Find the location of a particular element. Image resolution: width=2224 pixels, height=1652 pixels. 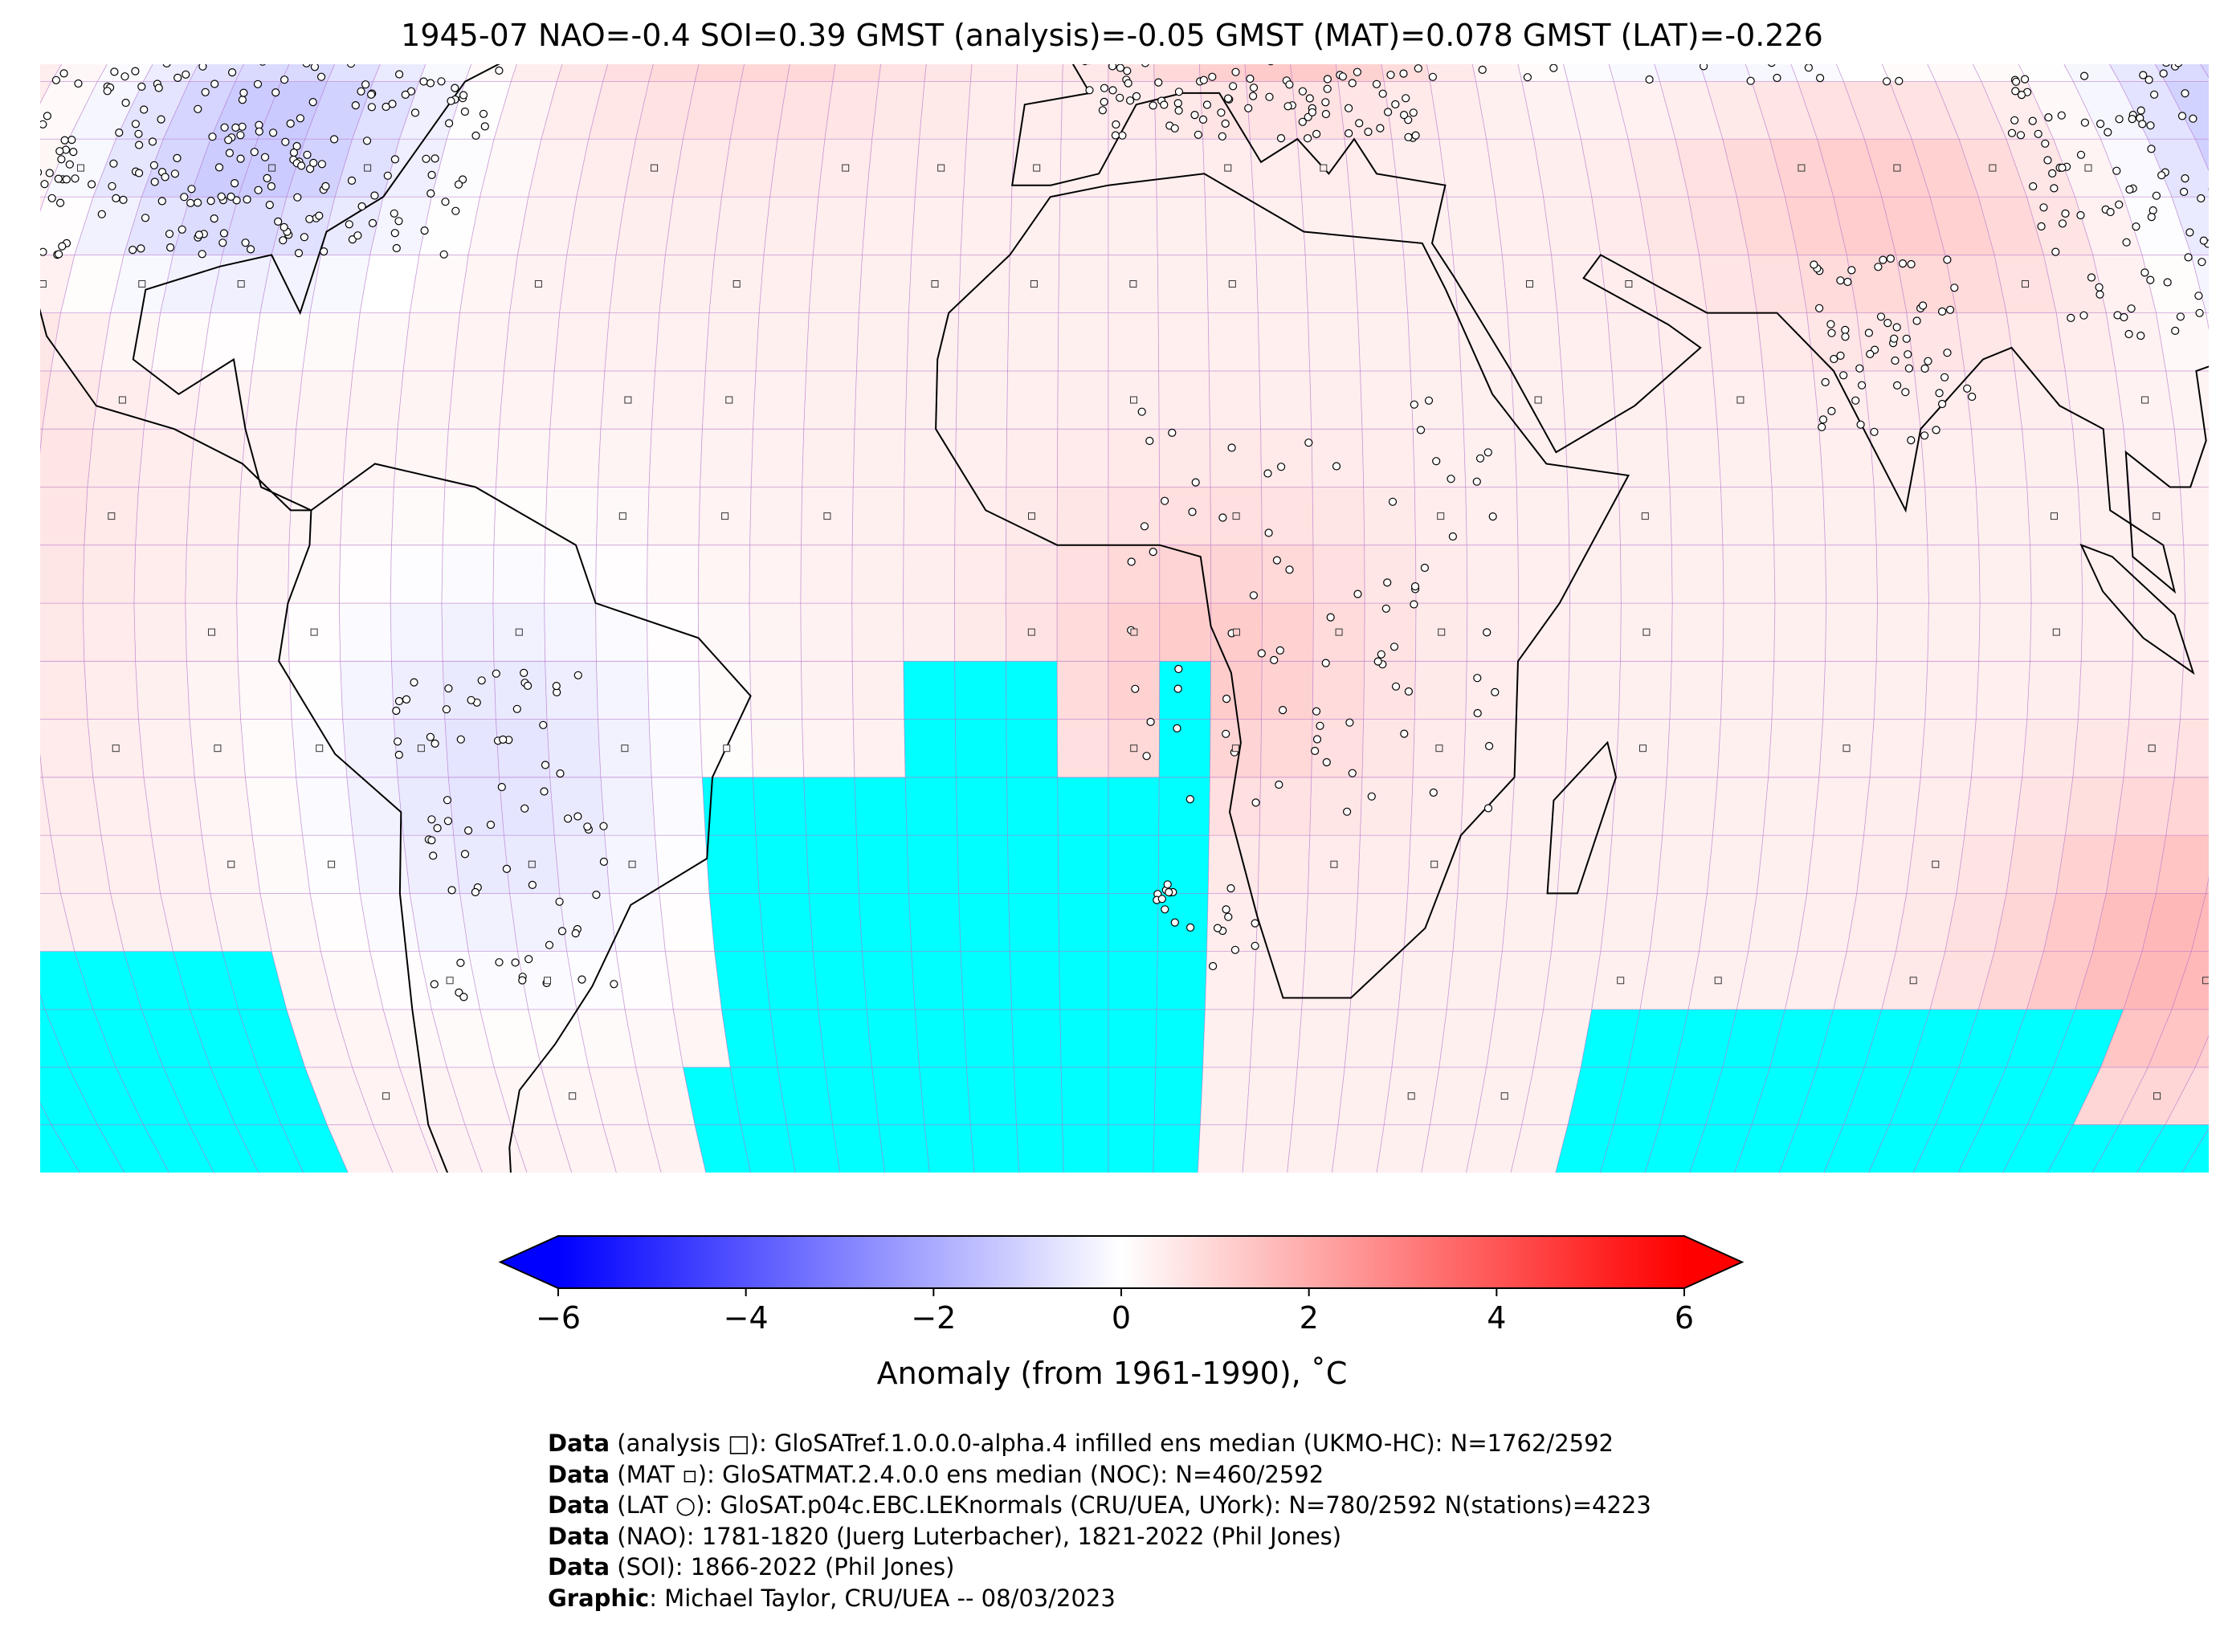

colorbar-tick-label: 2 is located at coordinates (1309, 1318).